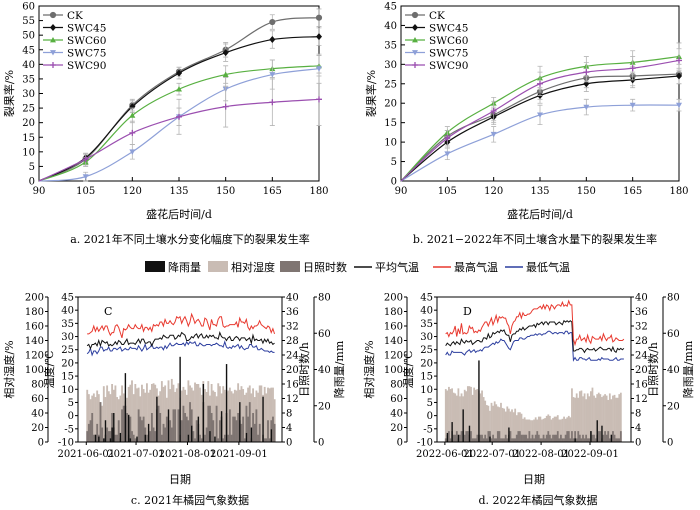  What do you see at coordinates (28, 123) in the screenshot?
I see `y-tick-label: 20` at bounding box center [28, 123].